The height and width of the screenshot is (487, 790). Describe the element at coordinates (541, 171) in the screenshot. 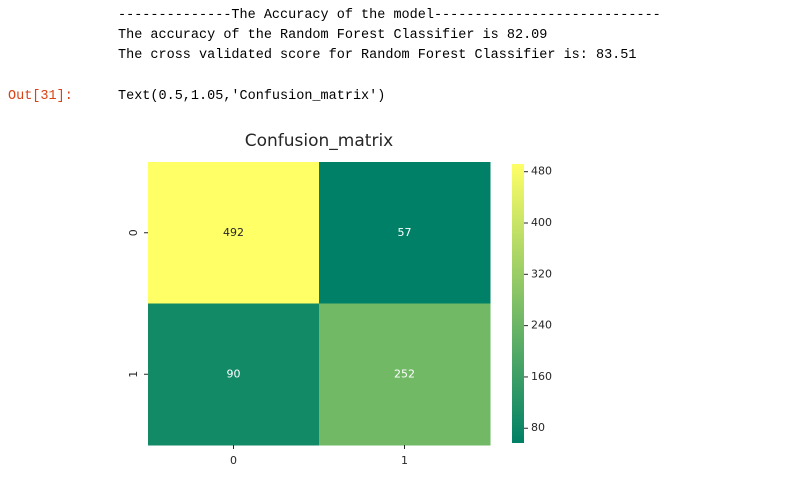

I see `colorbar-tick-label: 480` at that location.